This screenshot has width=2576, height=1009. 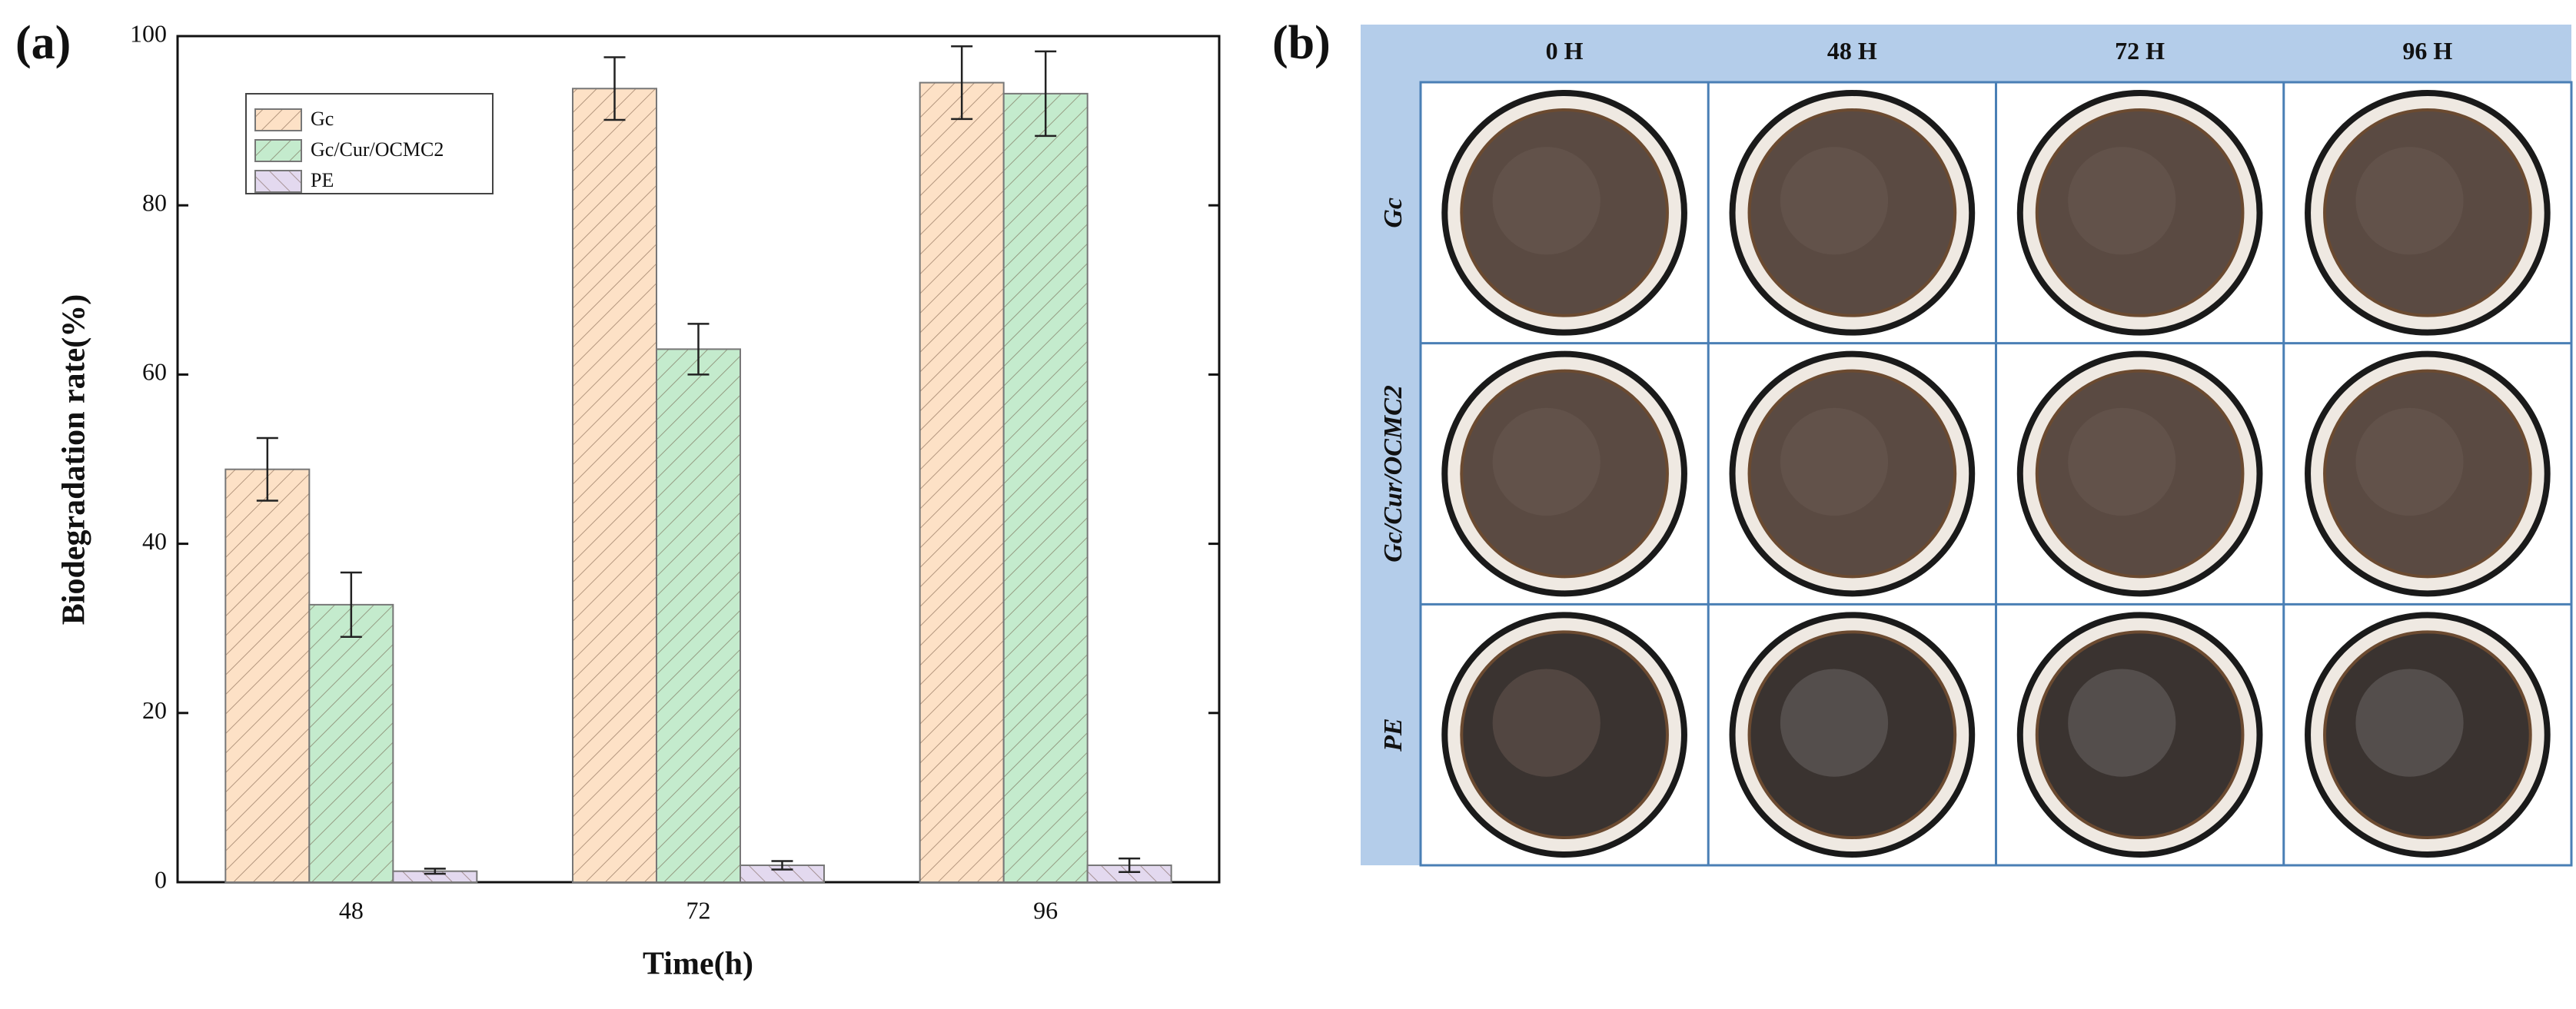 I want to click on y-axis-title: Biodegradation rate(%), so click(x=74, y=459).